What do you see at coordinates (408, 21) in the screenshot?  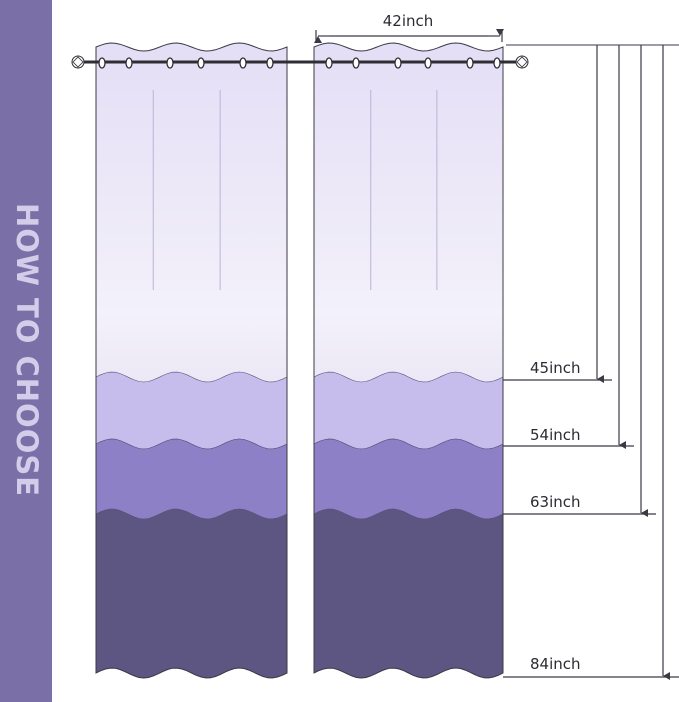 I see `width-label: 42inch` at bounding box center [408, 21].